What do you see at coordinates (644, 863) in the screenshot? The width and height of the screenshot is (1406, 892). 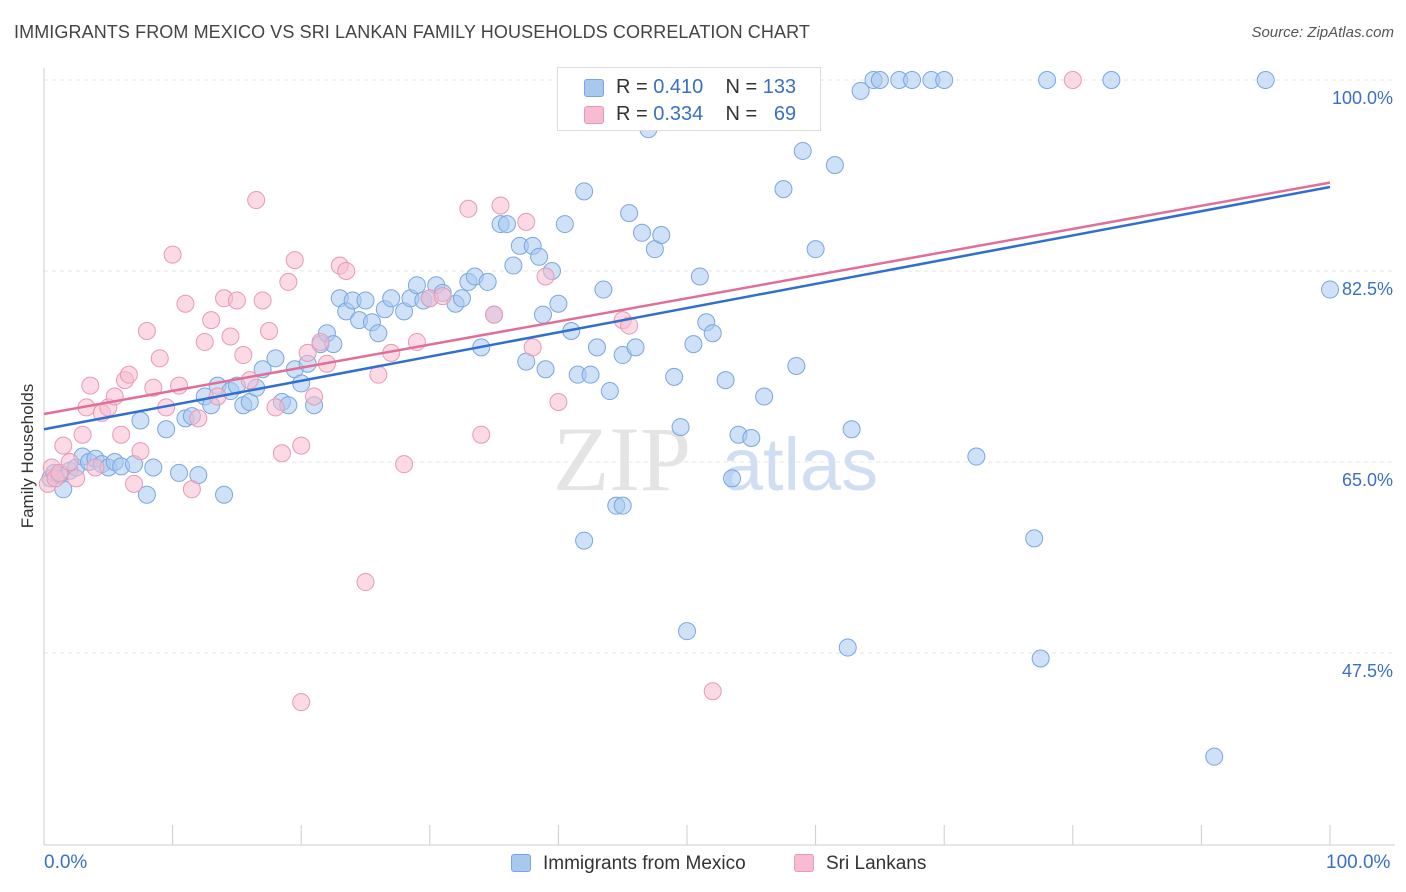 I see `bottom-legend-label-mexico: Immigrants from Mexico` at bounding box center [644, 863].